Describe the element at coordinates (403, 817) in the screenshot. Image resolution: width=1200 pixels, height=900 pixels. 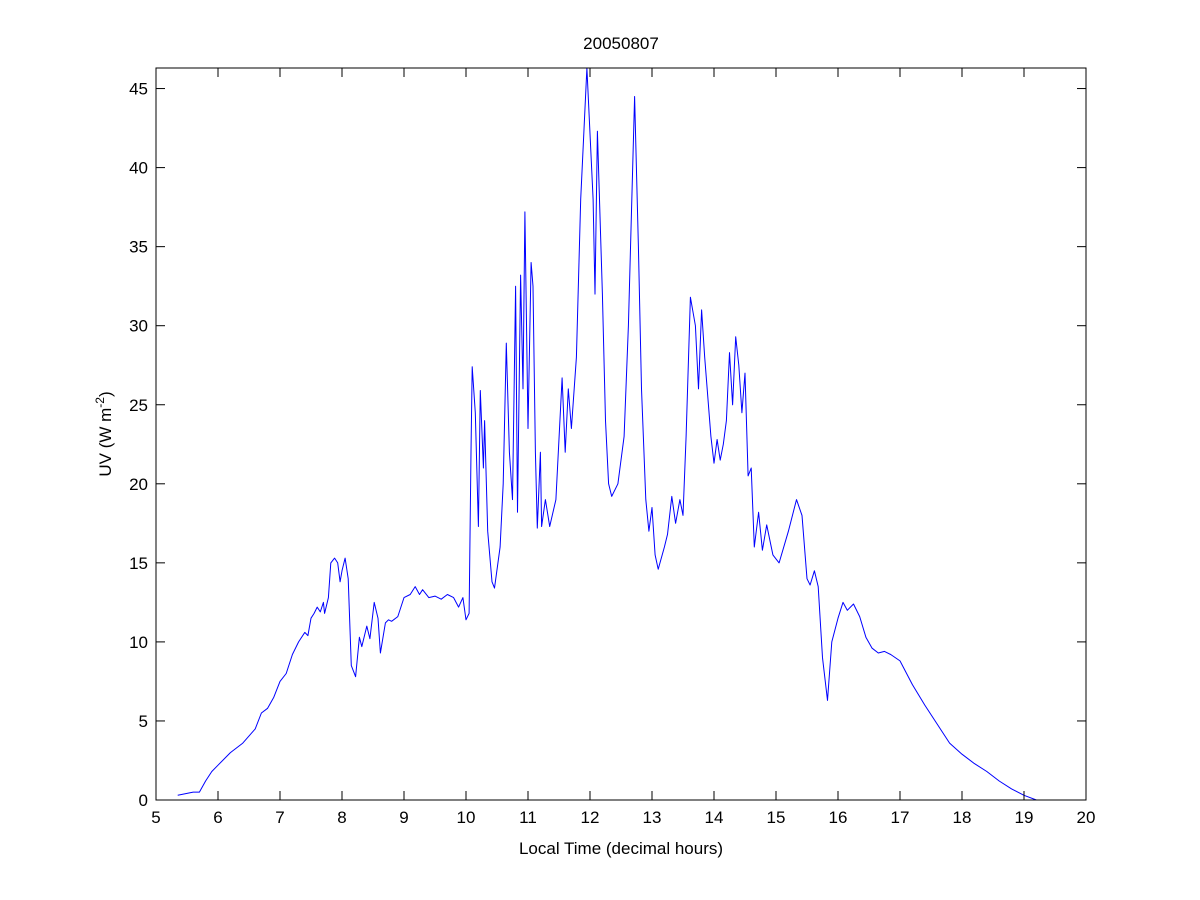
I see `x-tick-label: 9` at that location.